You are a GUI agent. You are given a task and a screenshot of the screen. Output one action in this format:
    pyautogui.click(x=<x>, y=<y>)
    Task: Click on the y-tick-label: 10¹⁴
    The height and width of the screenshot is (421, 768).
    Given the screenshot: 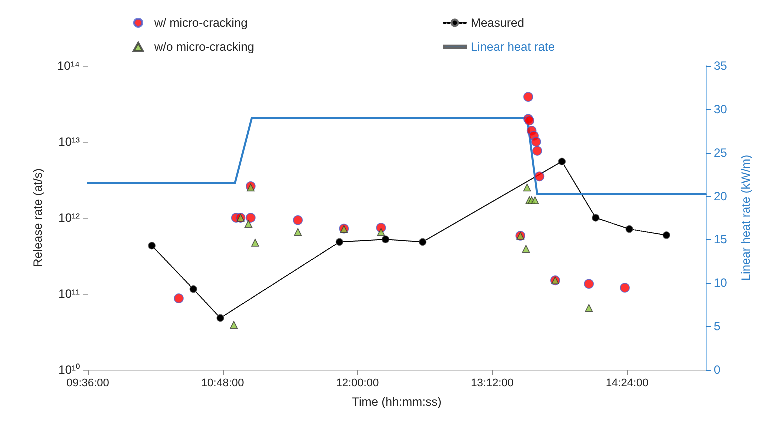 What is the action you would take?
    pyautogui.click(x=69, y=66)
    